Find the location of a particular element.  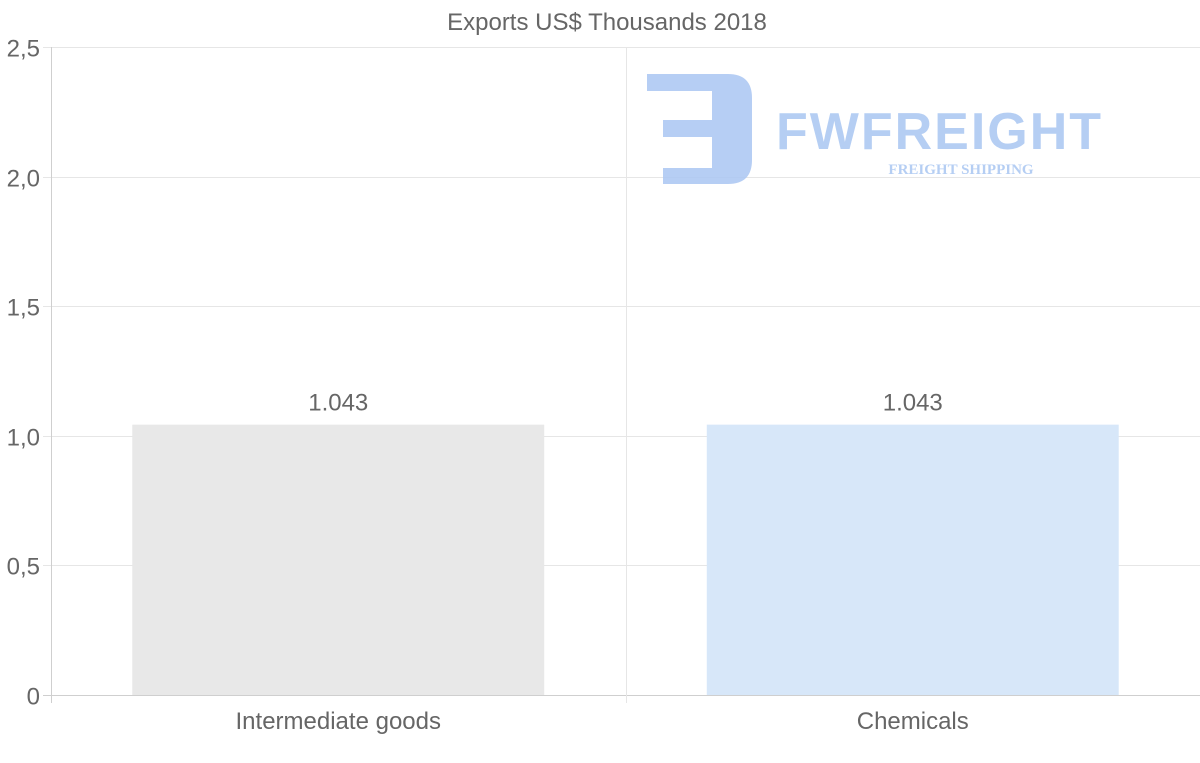

watermark-logo: FWFREIGHT FREIGHT SHIPPING is located at coordinates (875, 129).